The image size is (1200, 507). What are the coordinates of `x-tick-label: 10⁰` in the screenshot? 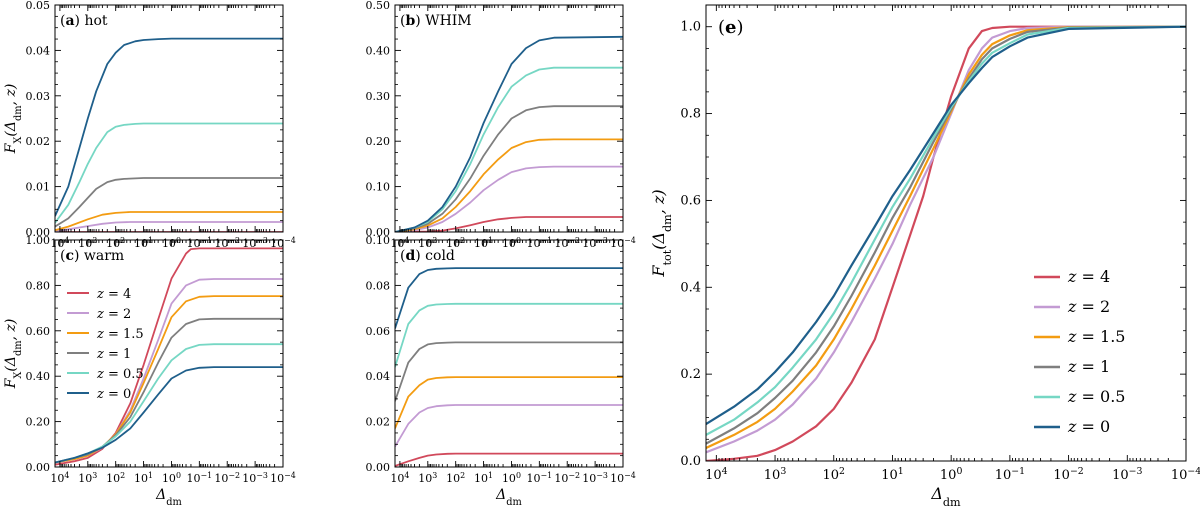 It's located at (171, 478).